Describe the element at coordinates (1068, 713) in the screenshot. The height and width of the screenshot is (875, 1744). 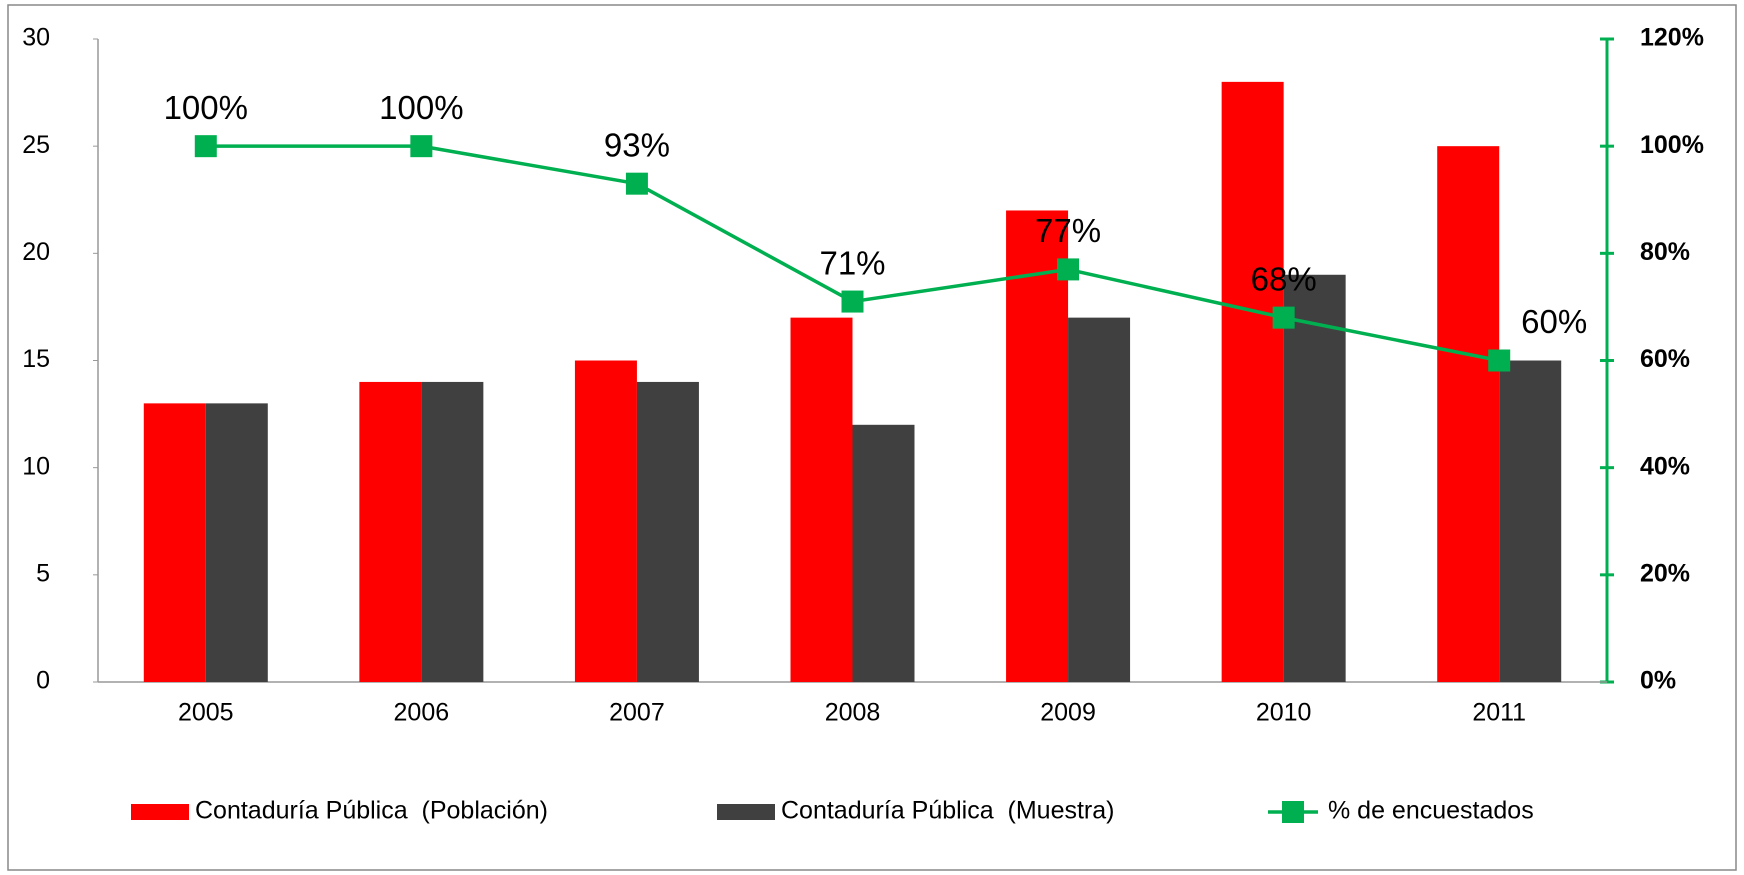
I see `x-tick-label: 2009` at that location.